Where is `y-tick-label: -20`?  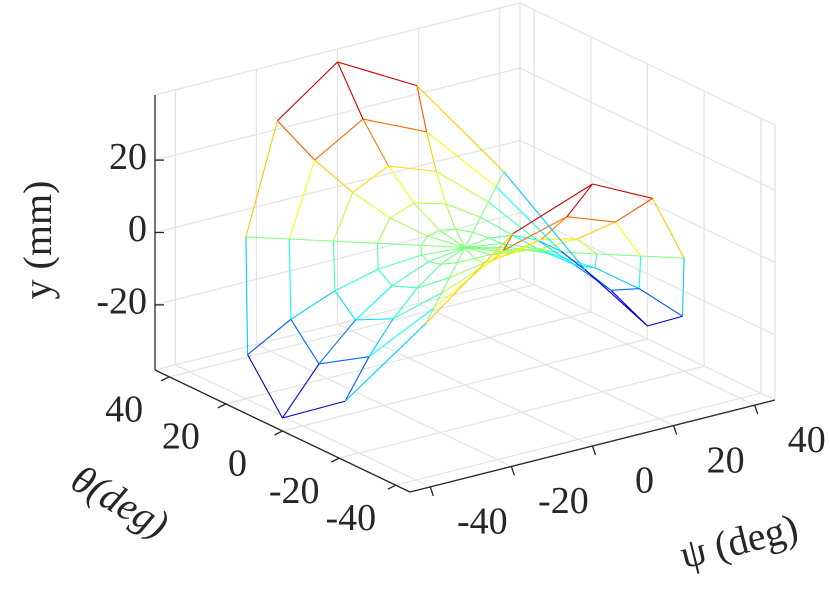
y-tick-label: -20 is located at coordinates (294, 491).